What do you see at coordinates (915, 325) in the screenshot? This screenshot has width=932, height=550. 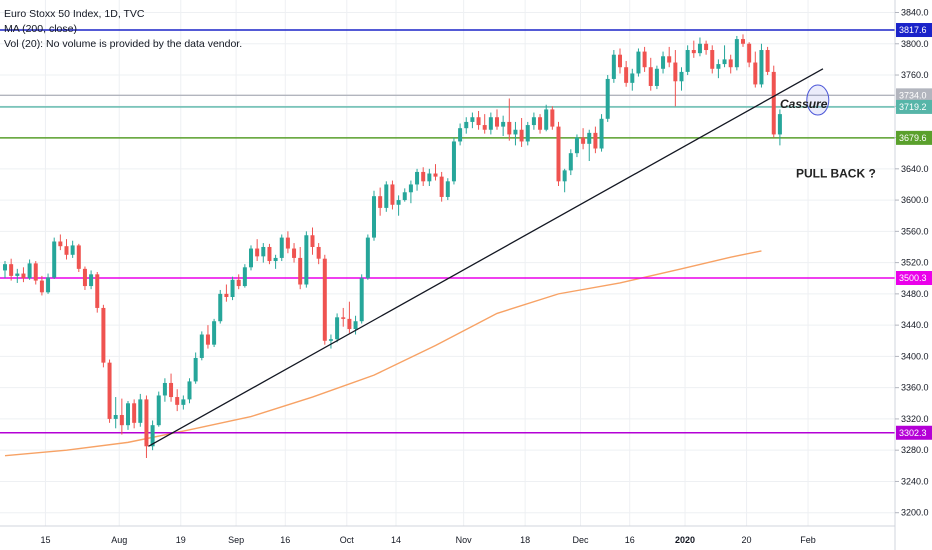 I see `y-tick-label: 3440.0` at bounding box center [915, 325].